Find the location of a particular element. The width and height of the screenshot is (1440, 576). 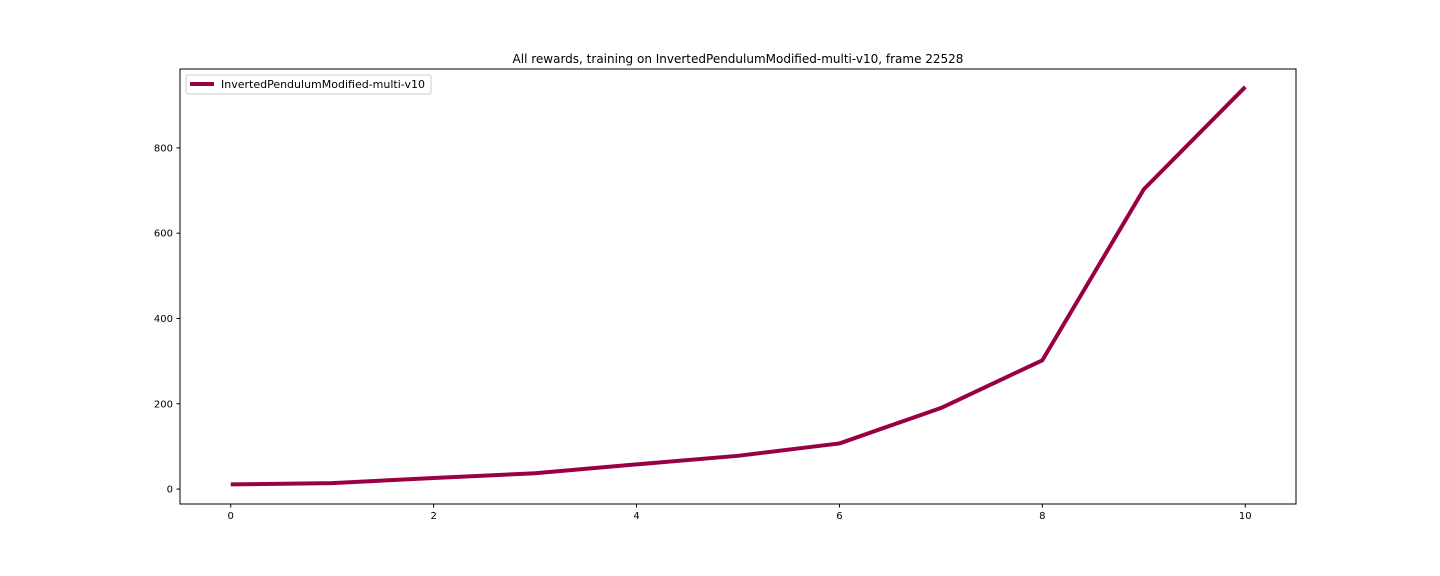

x-tick-label: 4 is located at coordinates (636, 516).